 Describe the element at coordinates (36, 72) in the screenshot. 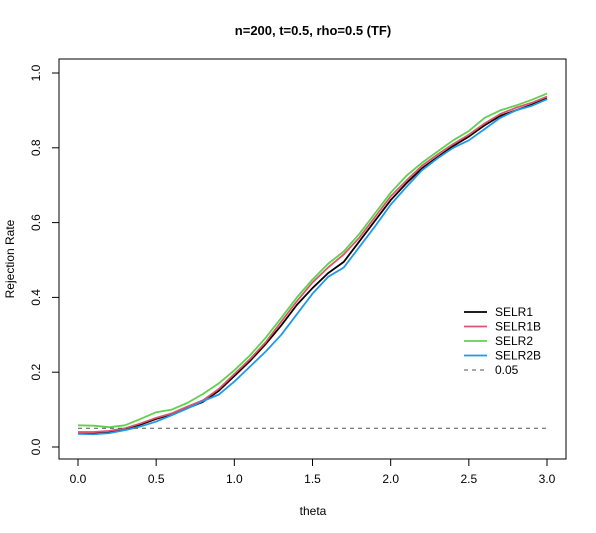

I see `y-tick-label: 1.0` at that location.